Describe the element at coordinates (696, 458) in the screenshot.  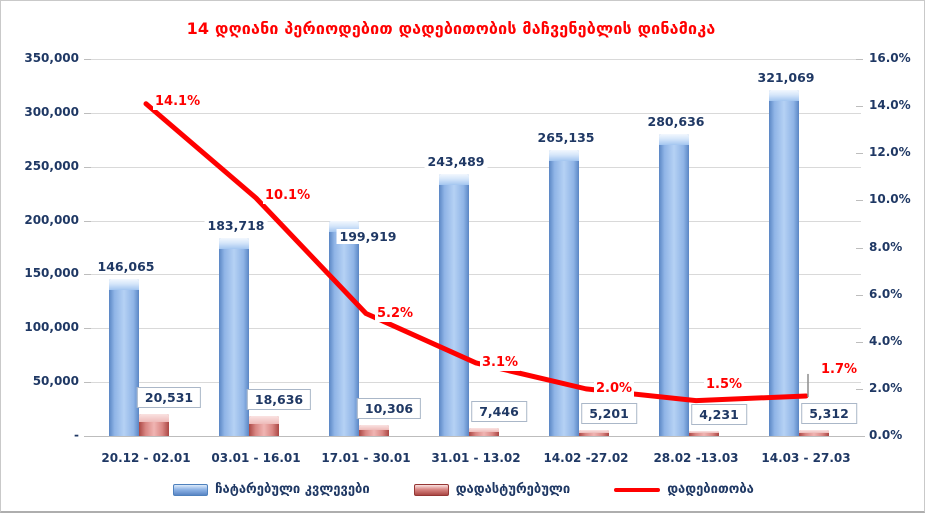
I see `x-axis-category-label: 28.02 -13.03` at that location.